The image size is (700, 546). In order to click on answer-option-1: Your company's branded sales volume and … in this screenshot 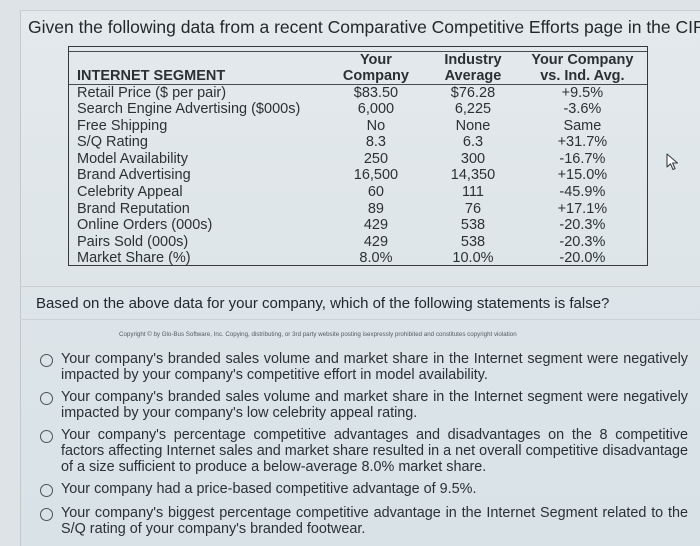, I will do `click(364, 367)`.